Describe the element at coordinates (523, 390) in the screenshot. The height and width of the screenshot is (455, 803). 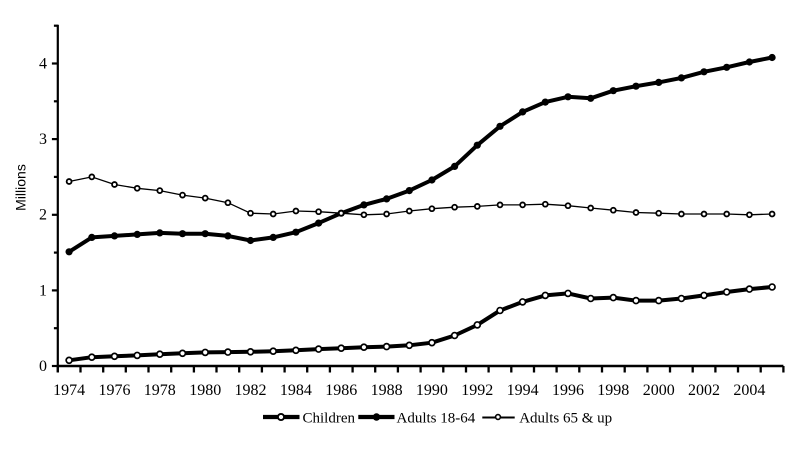
I see `svg-text: 1994` at that location.